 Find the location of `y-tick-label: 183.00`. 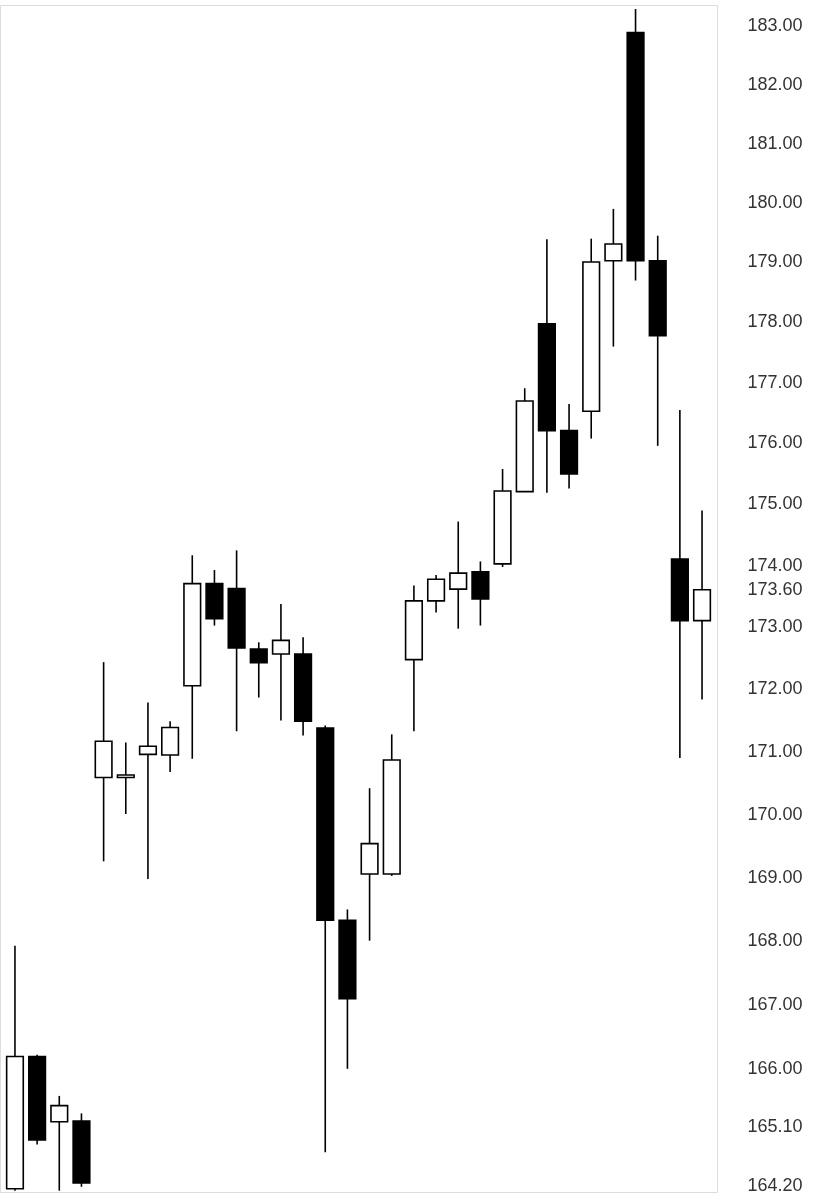

y-tick-label: 183.00 is located at coordinates (775, 24).